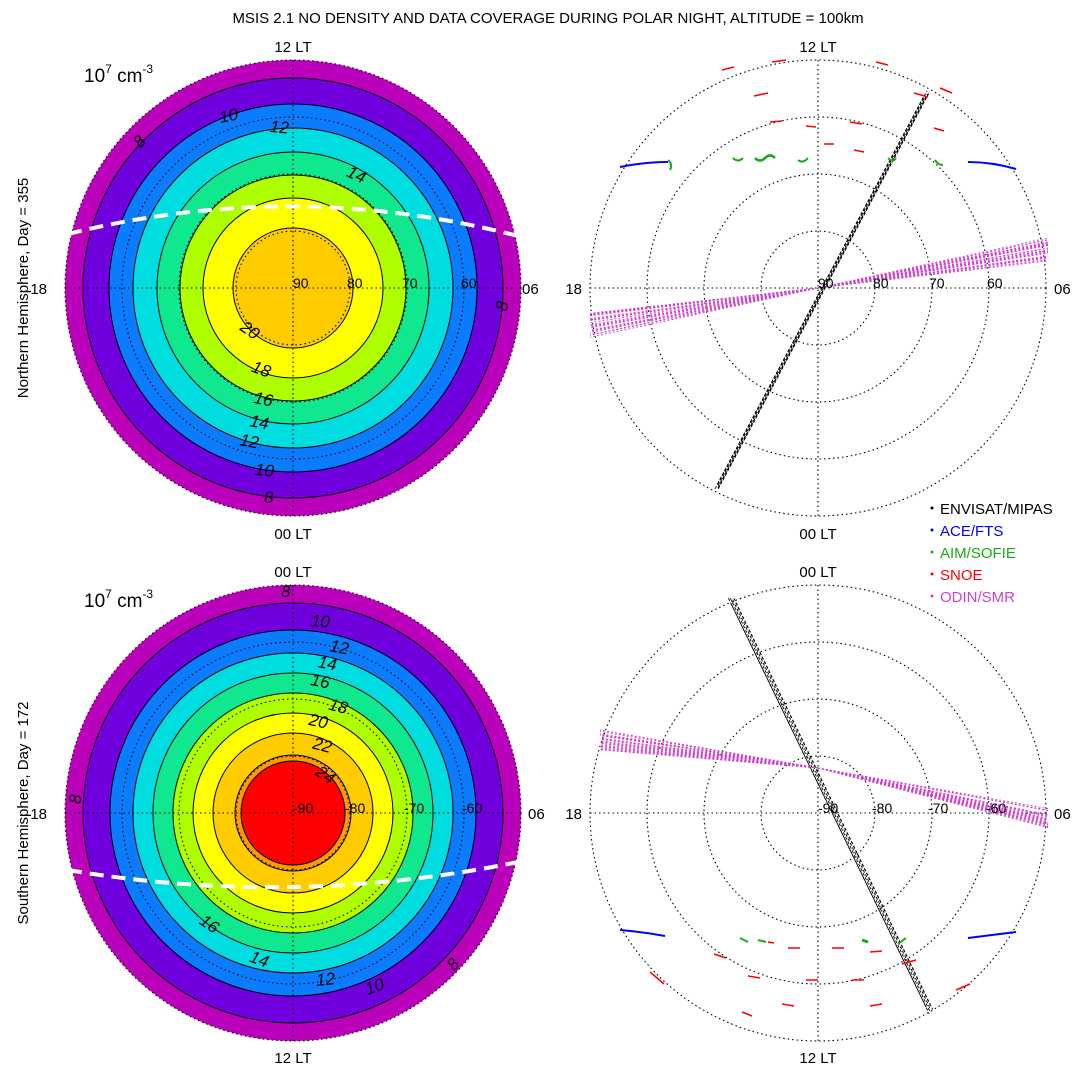 The image size is (1088, 1069). Describe the element at coordinates (530, 289) in the screenshot. I see `north-contour-lt-right: 06` at that location.